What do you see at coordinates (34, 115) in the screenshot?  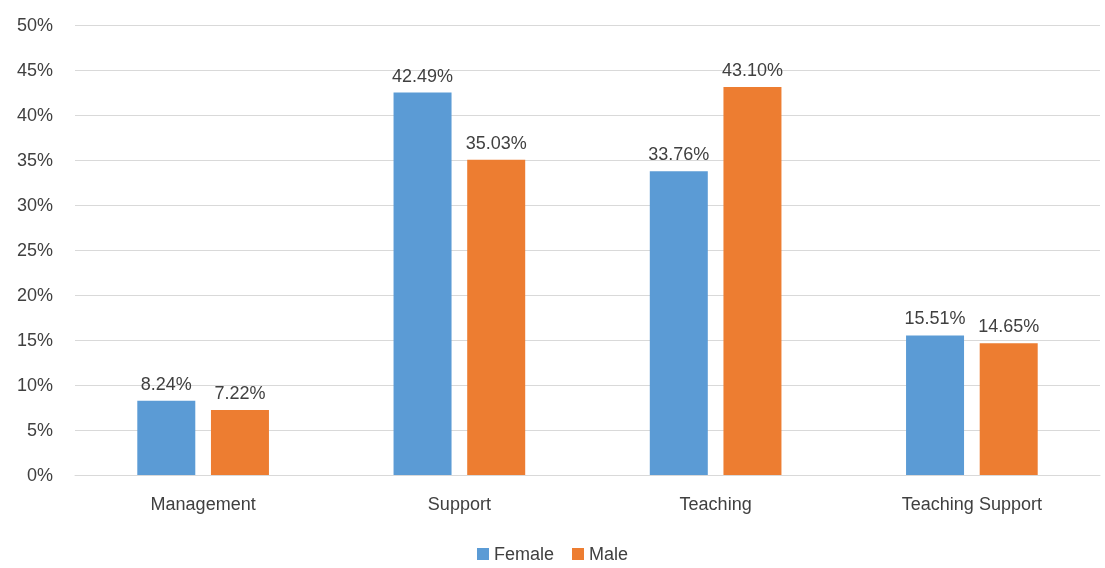 I see `y-tick-label: 40%` at bounding box center [34, 115].